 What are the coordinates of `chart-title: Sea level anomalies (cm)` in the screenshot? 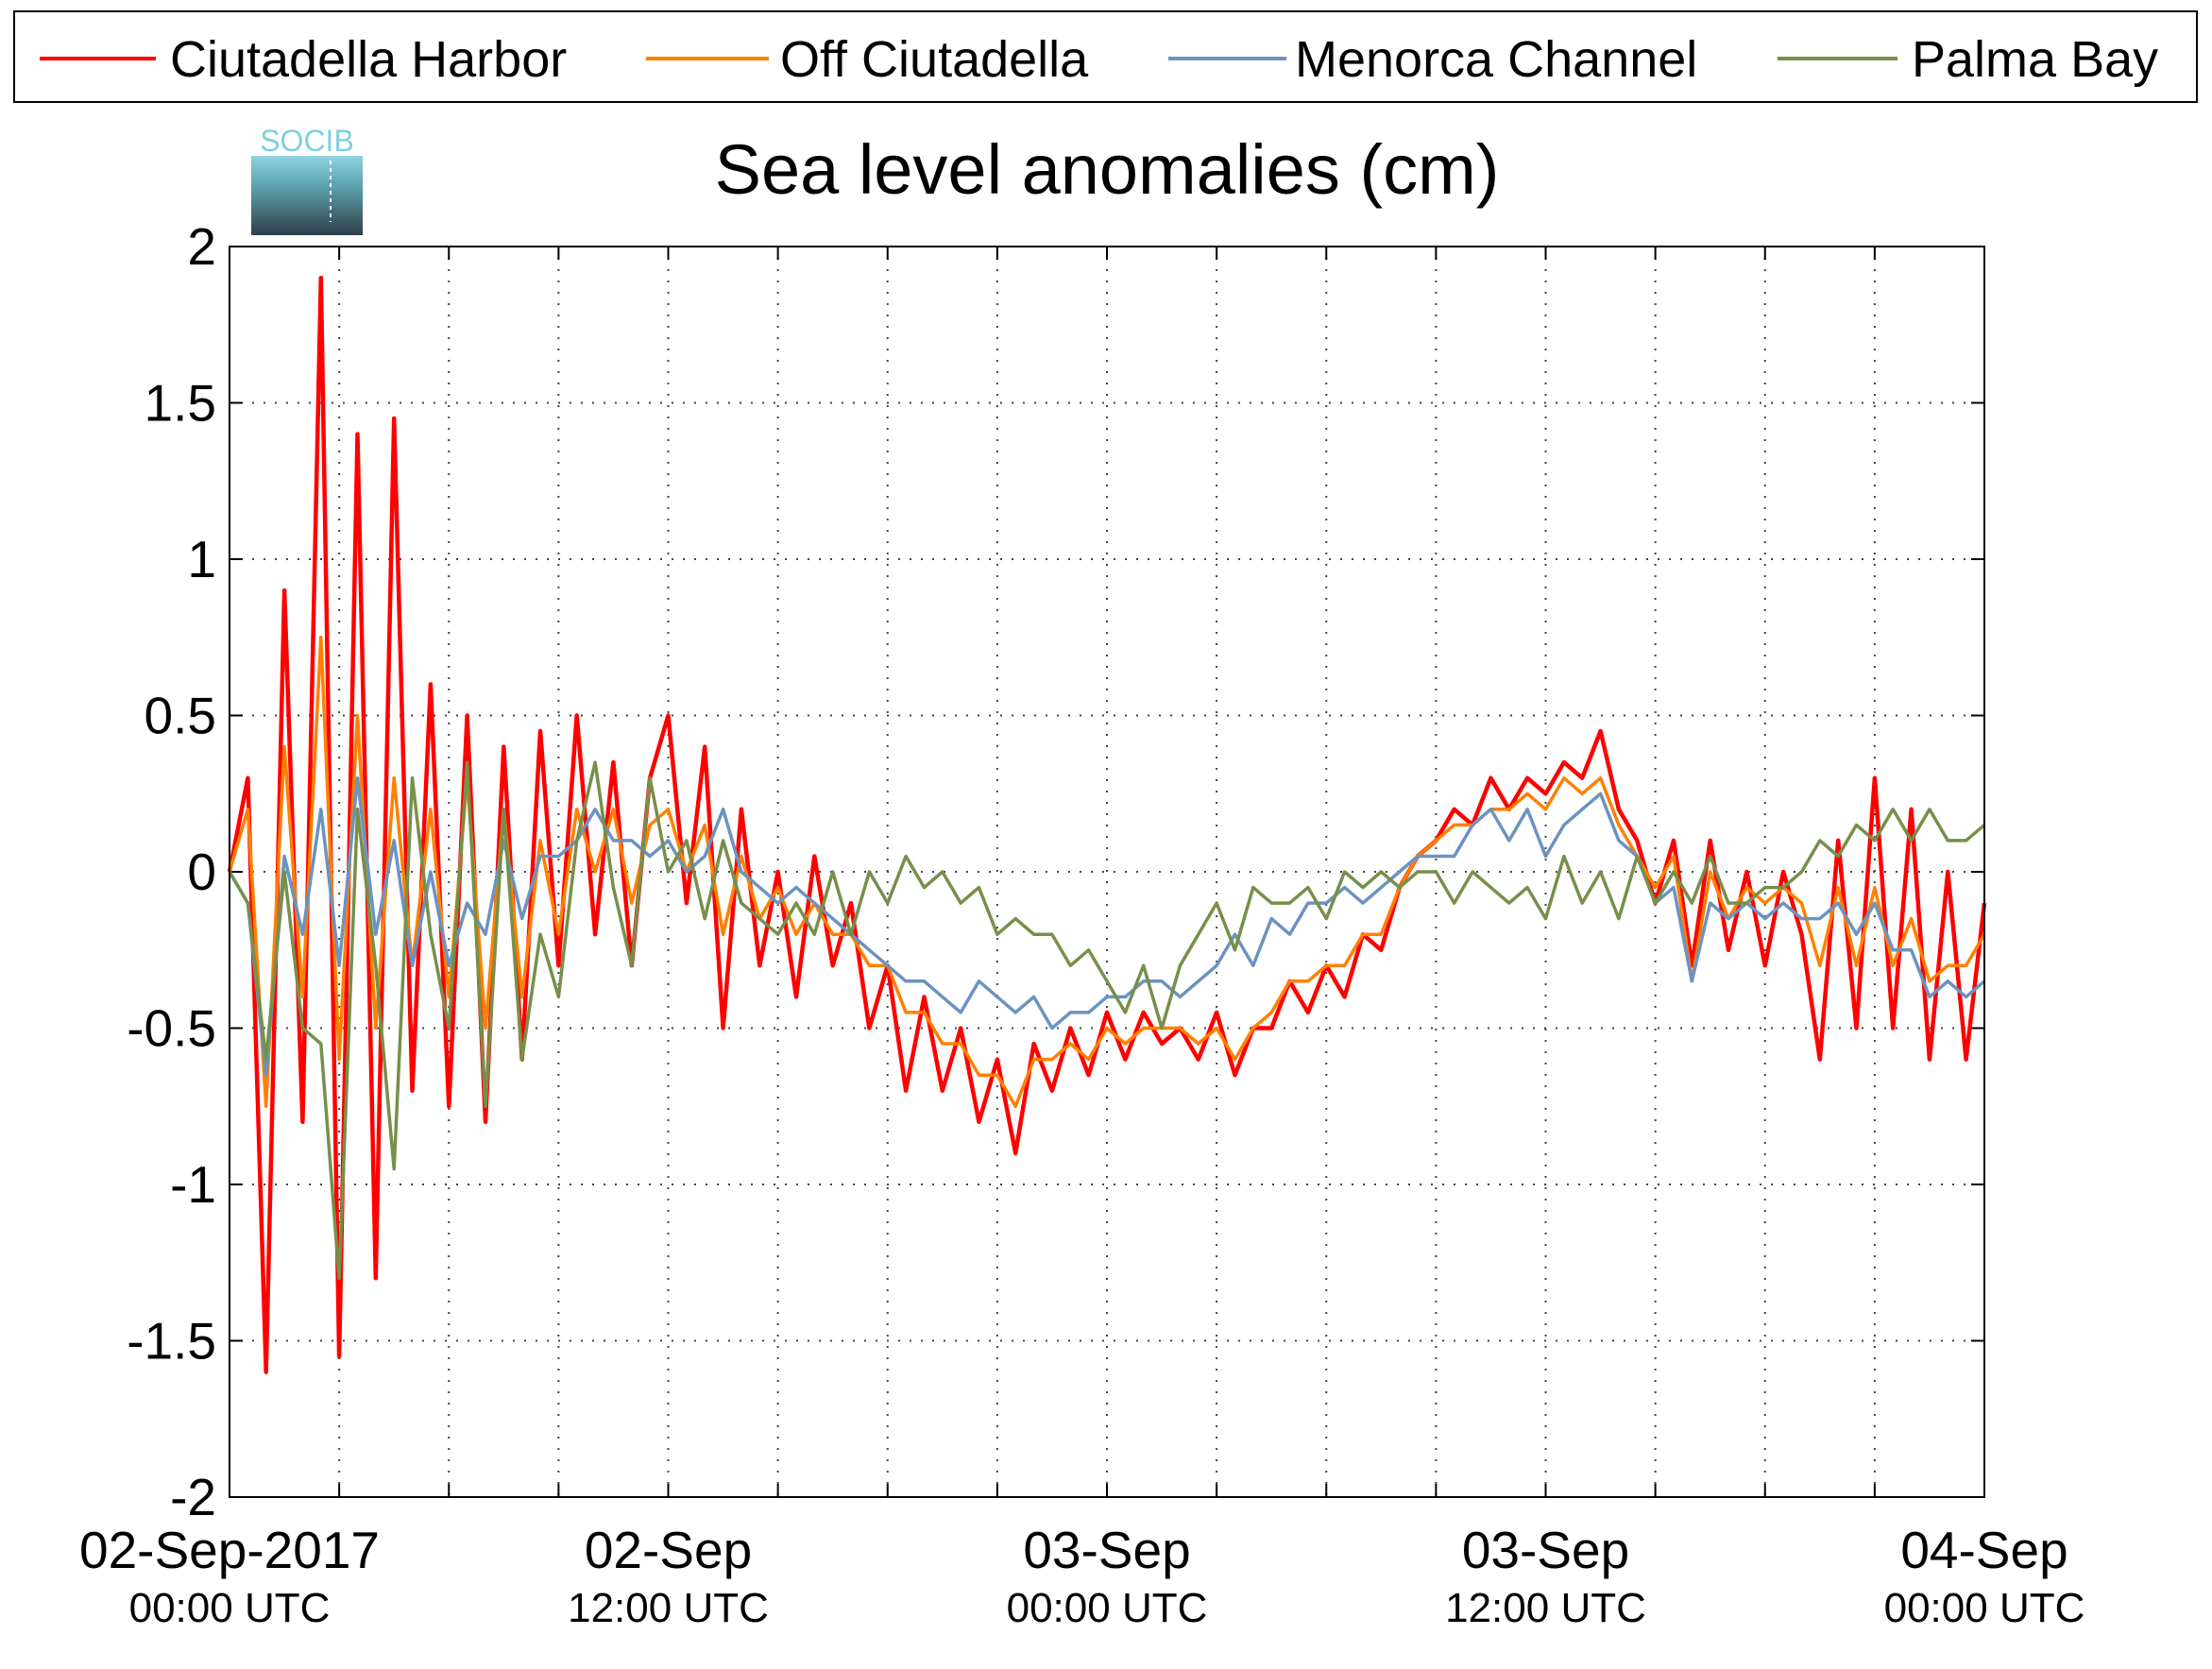 It's located at (1107, 170).